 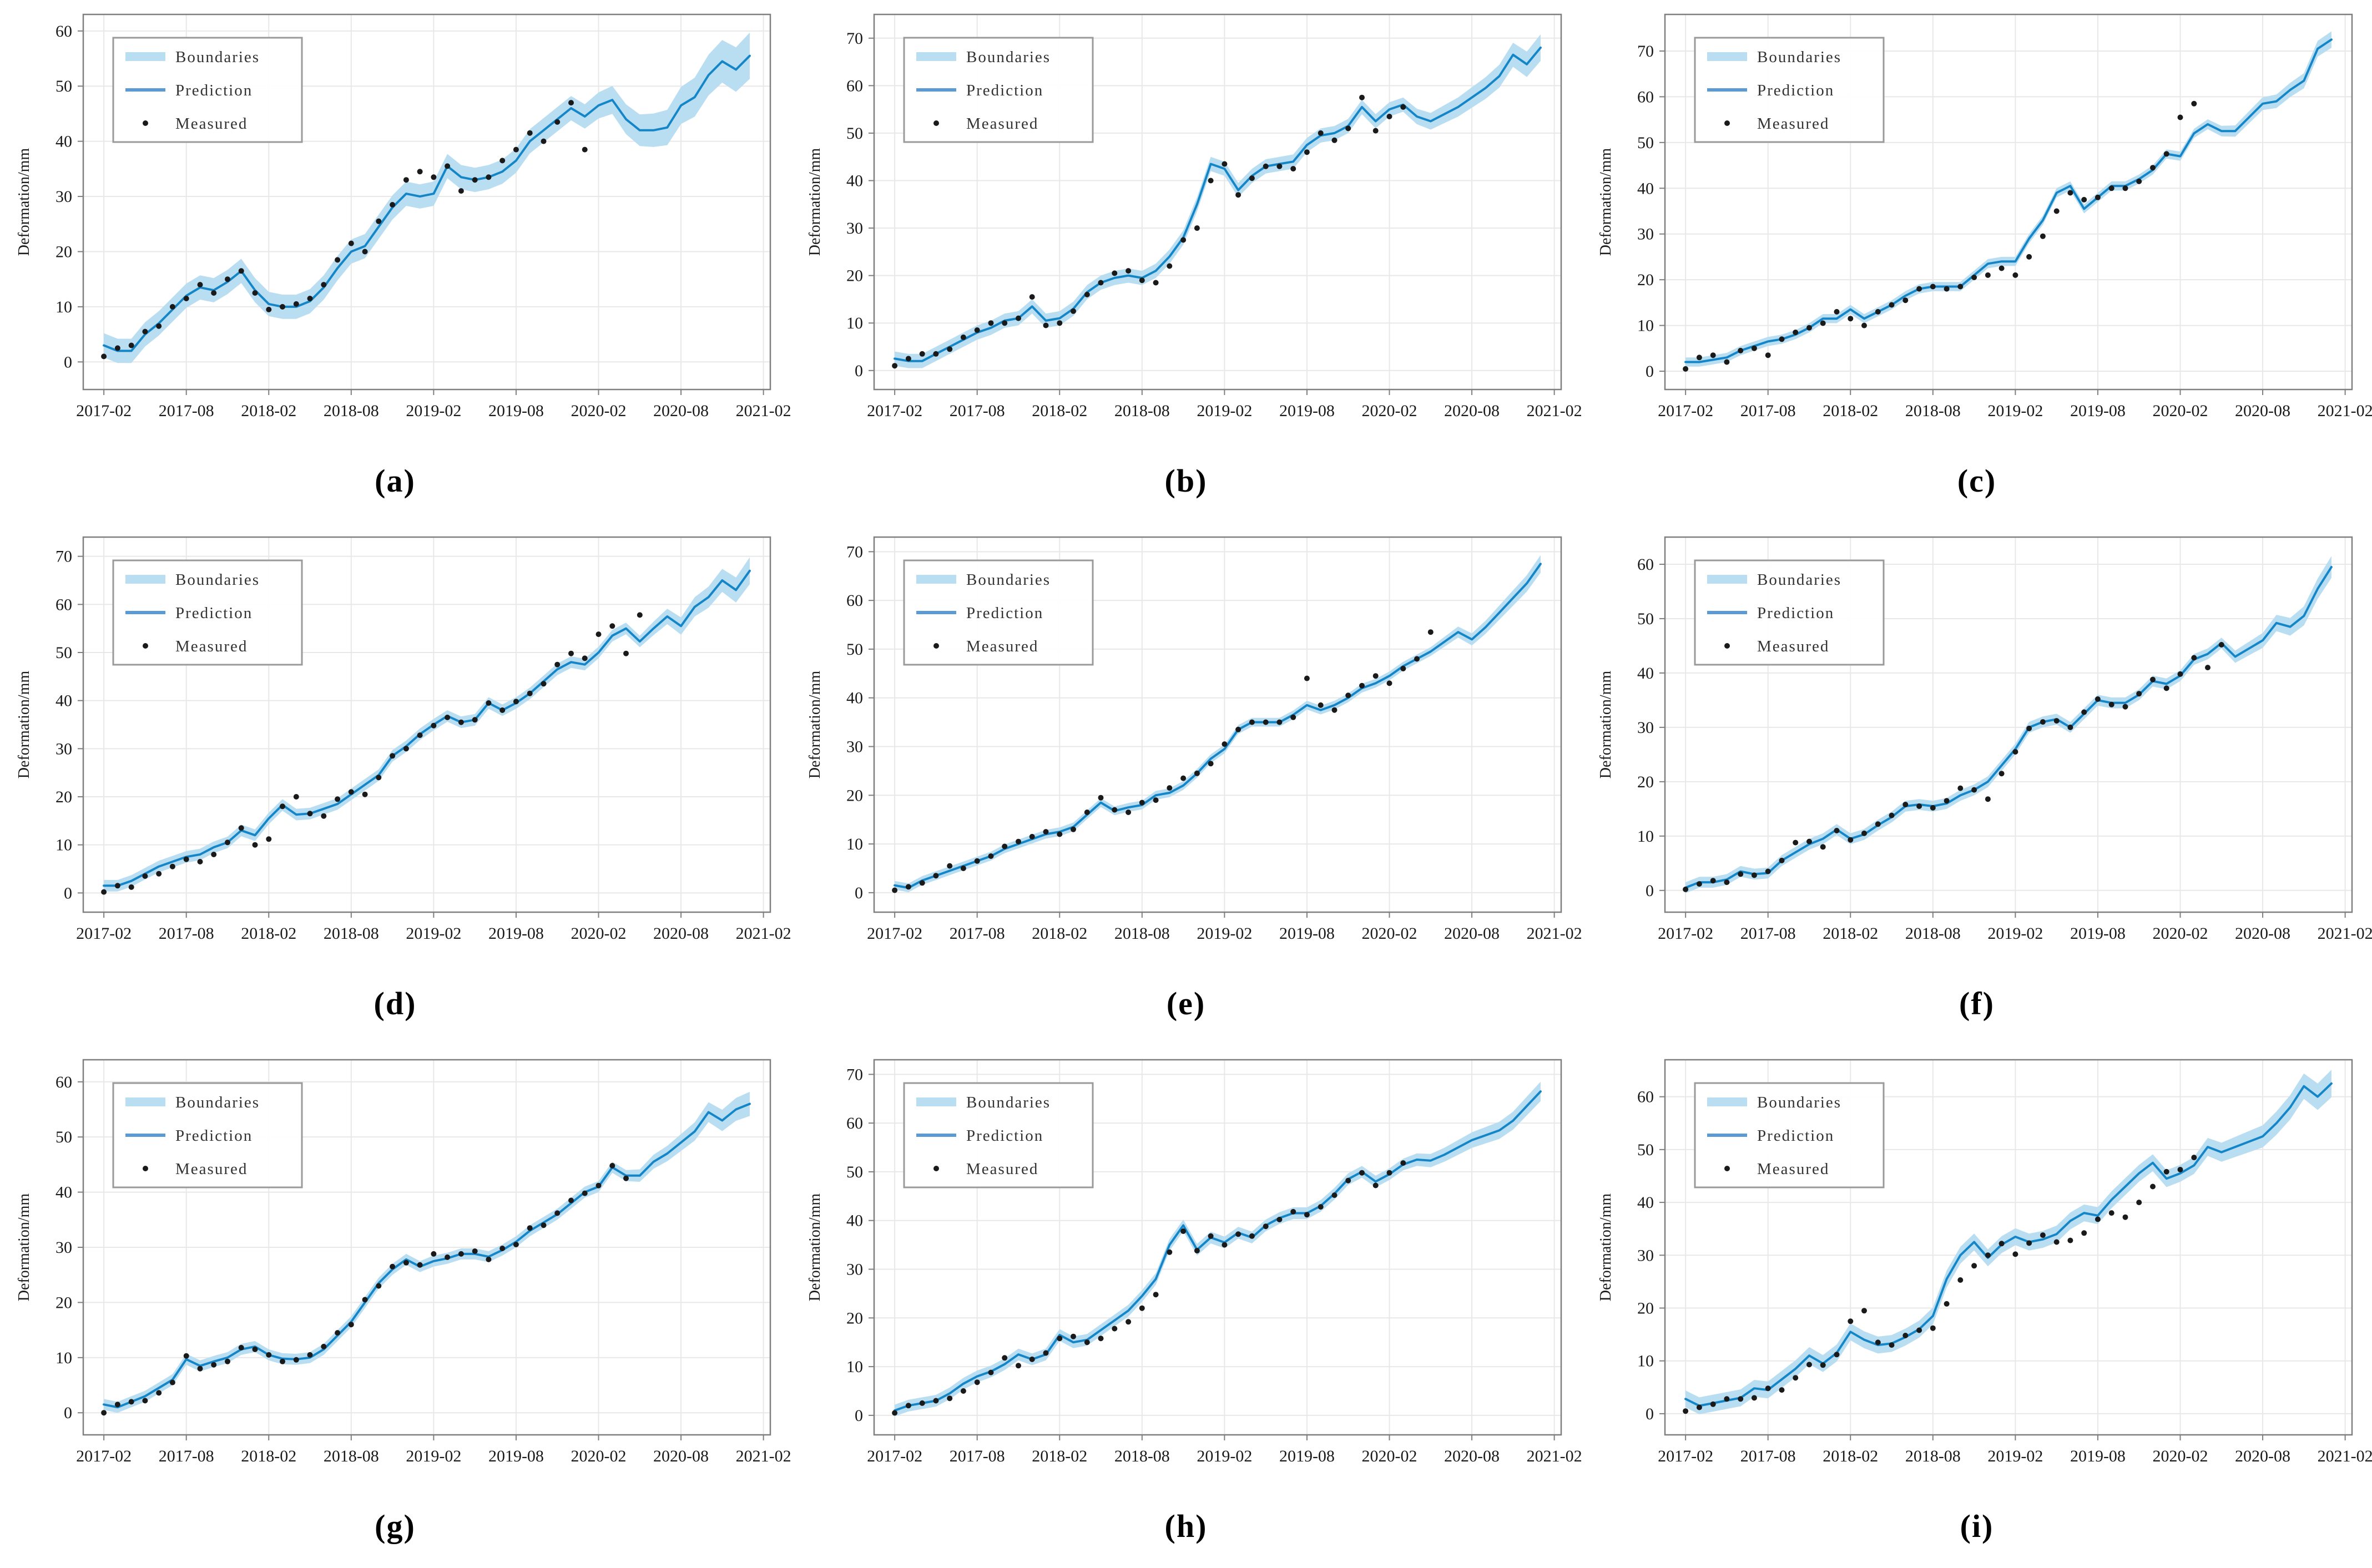 What do you see at coordinates (936, 56) in the screenshot?
I see `legend-band-swatch` at bounding box center [936, 56].